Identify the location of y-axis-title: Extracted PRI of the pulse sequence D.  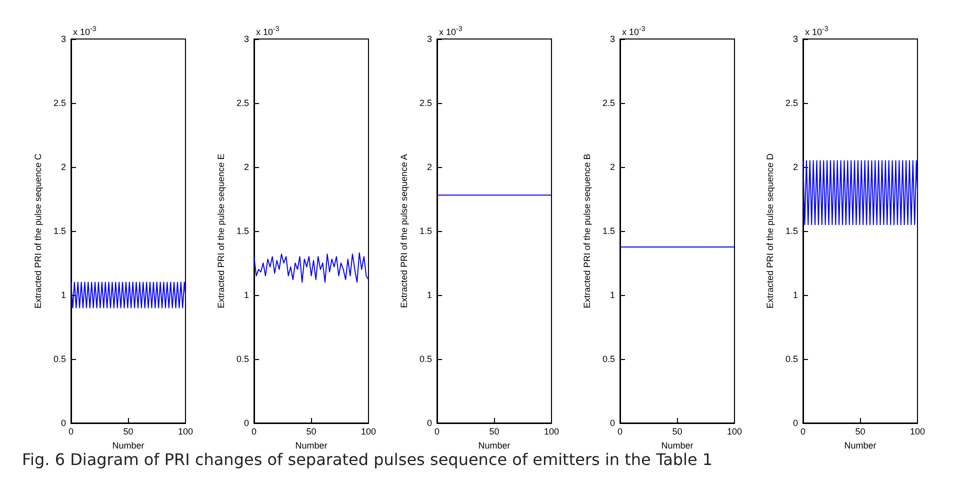
(770, 230).